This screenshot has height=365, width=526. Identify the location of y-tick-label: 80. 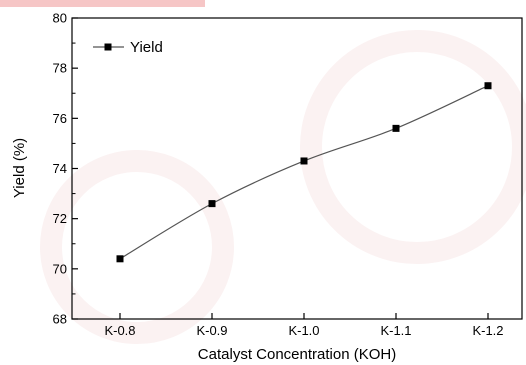
(60, 18).